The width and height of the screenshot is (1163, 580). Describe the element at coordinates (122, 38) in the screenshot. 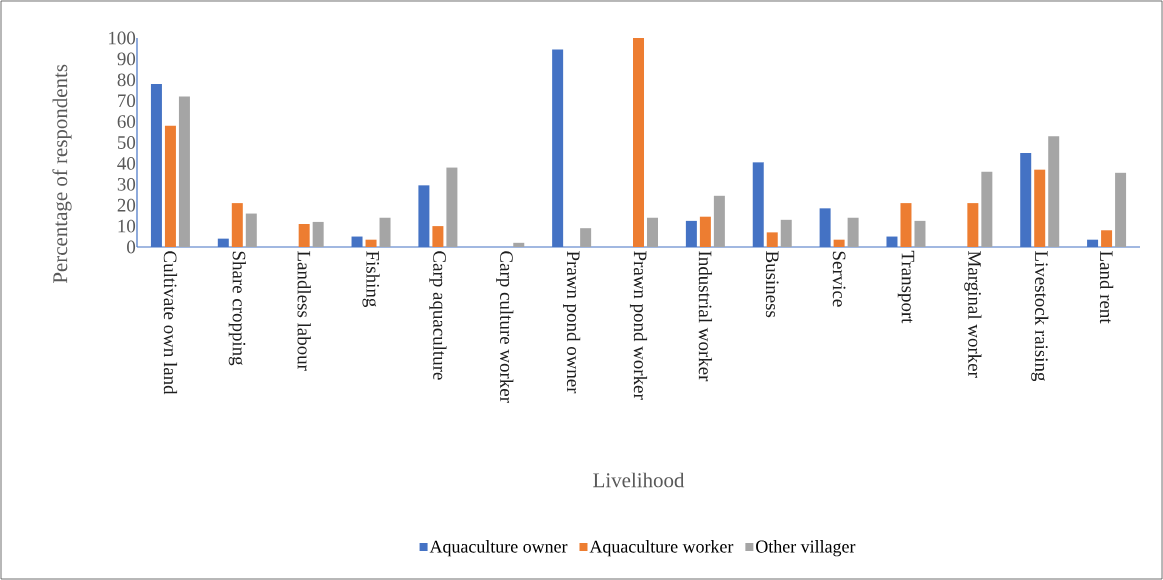

I see `y-tick-label: 100` at that location.